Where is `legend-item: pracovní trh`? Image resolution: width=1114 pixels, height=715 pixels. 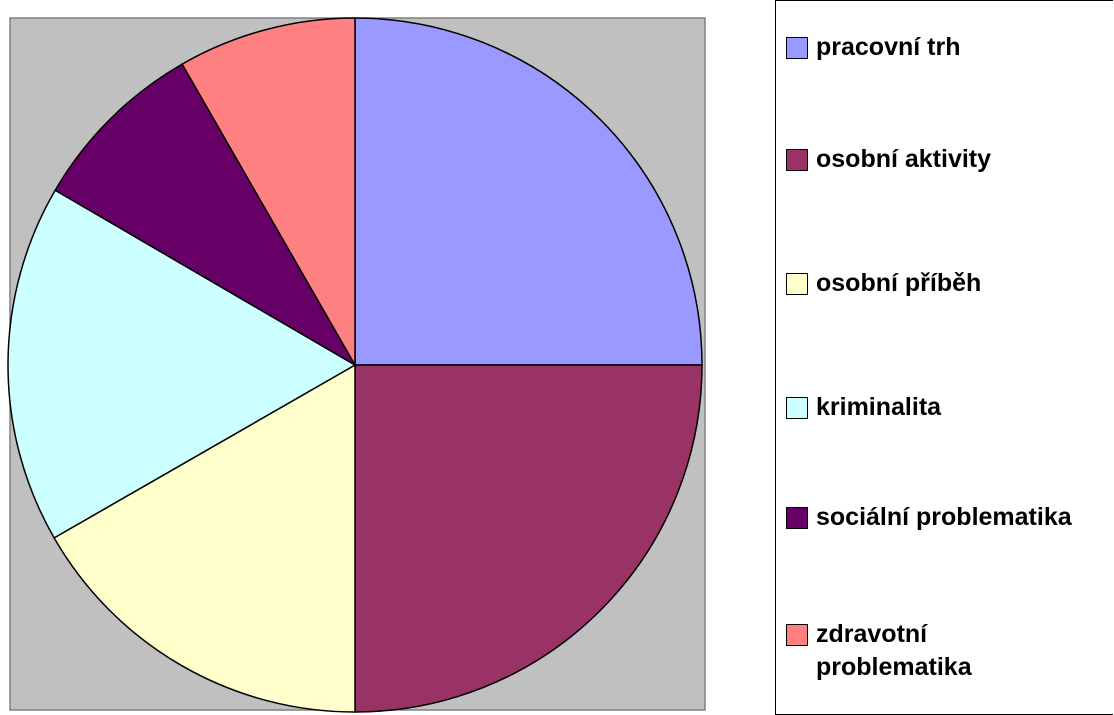 legend-item: pracovní trh is located at coordinates (873, 47).